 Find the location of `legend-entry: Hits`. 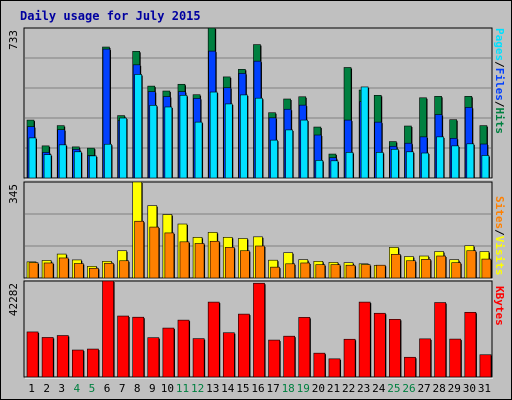

legend-entry: Hits is located at coordinates (499, 121).